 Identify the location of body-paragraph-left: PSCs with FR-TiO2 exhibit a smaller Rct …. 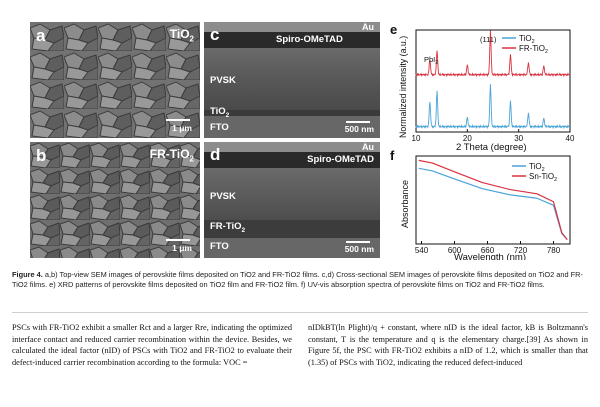
(152, 345).